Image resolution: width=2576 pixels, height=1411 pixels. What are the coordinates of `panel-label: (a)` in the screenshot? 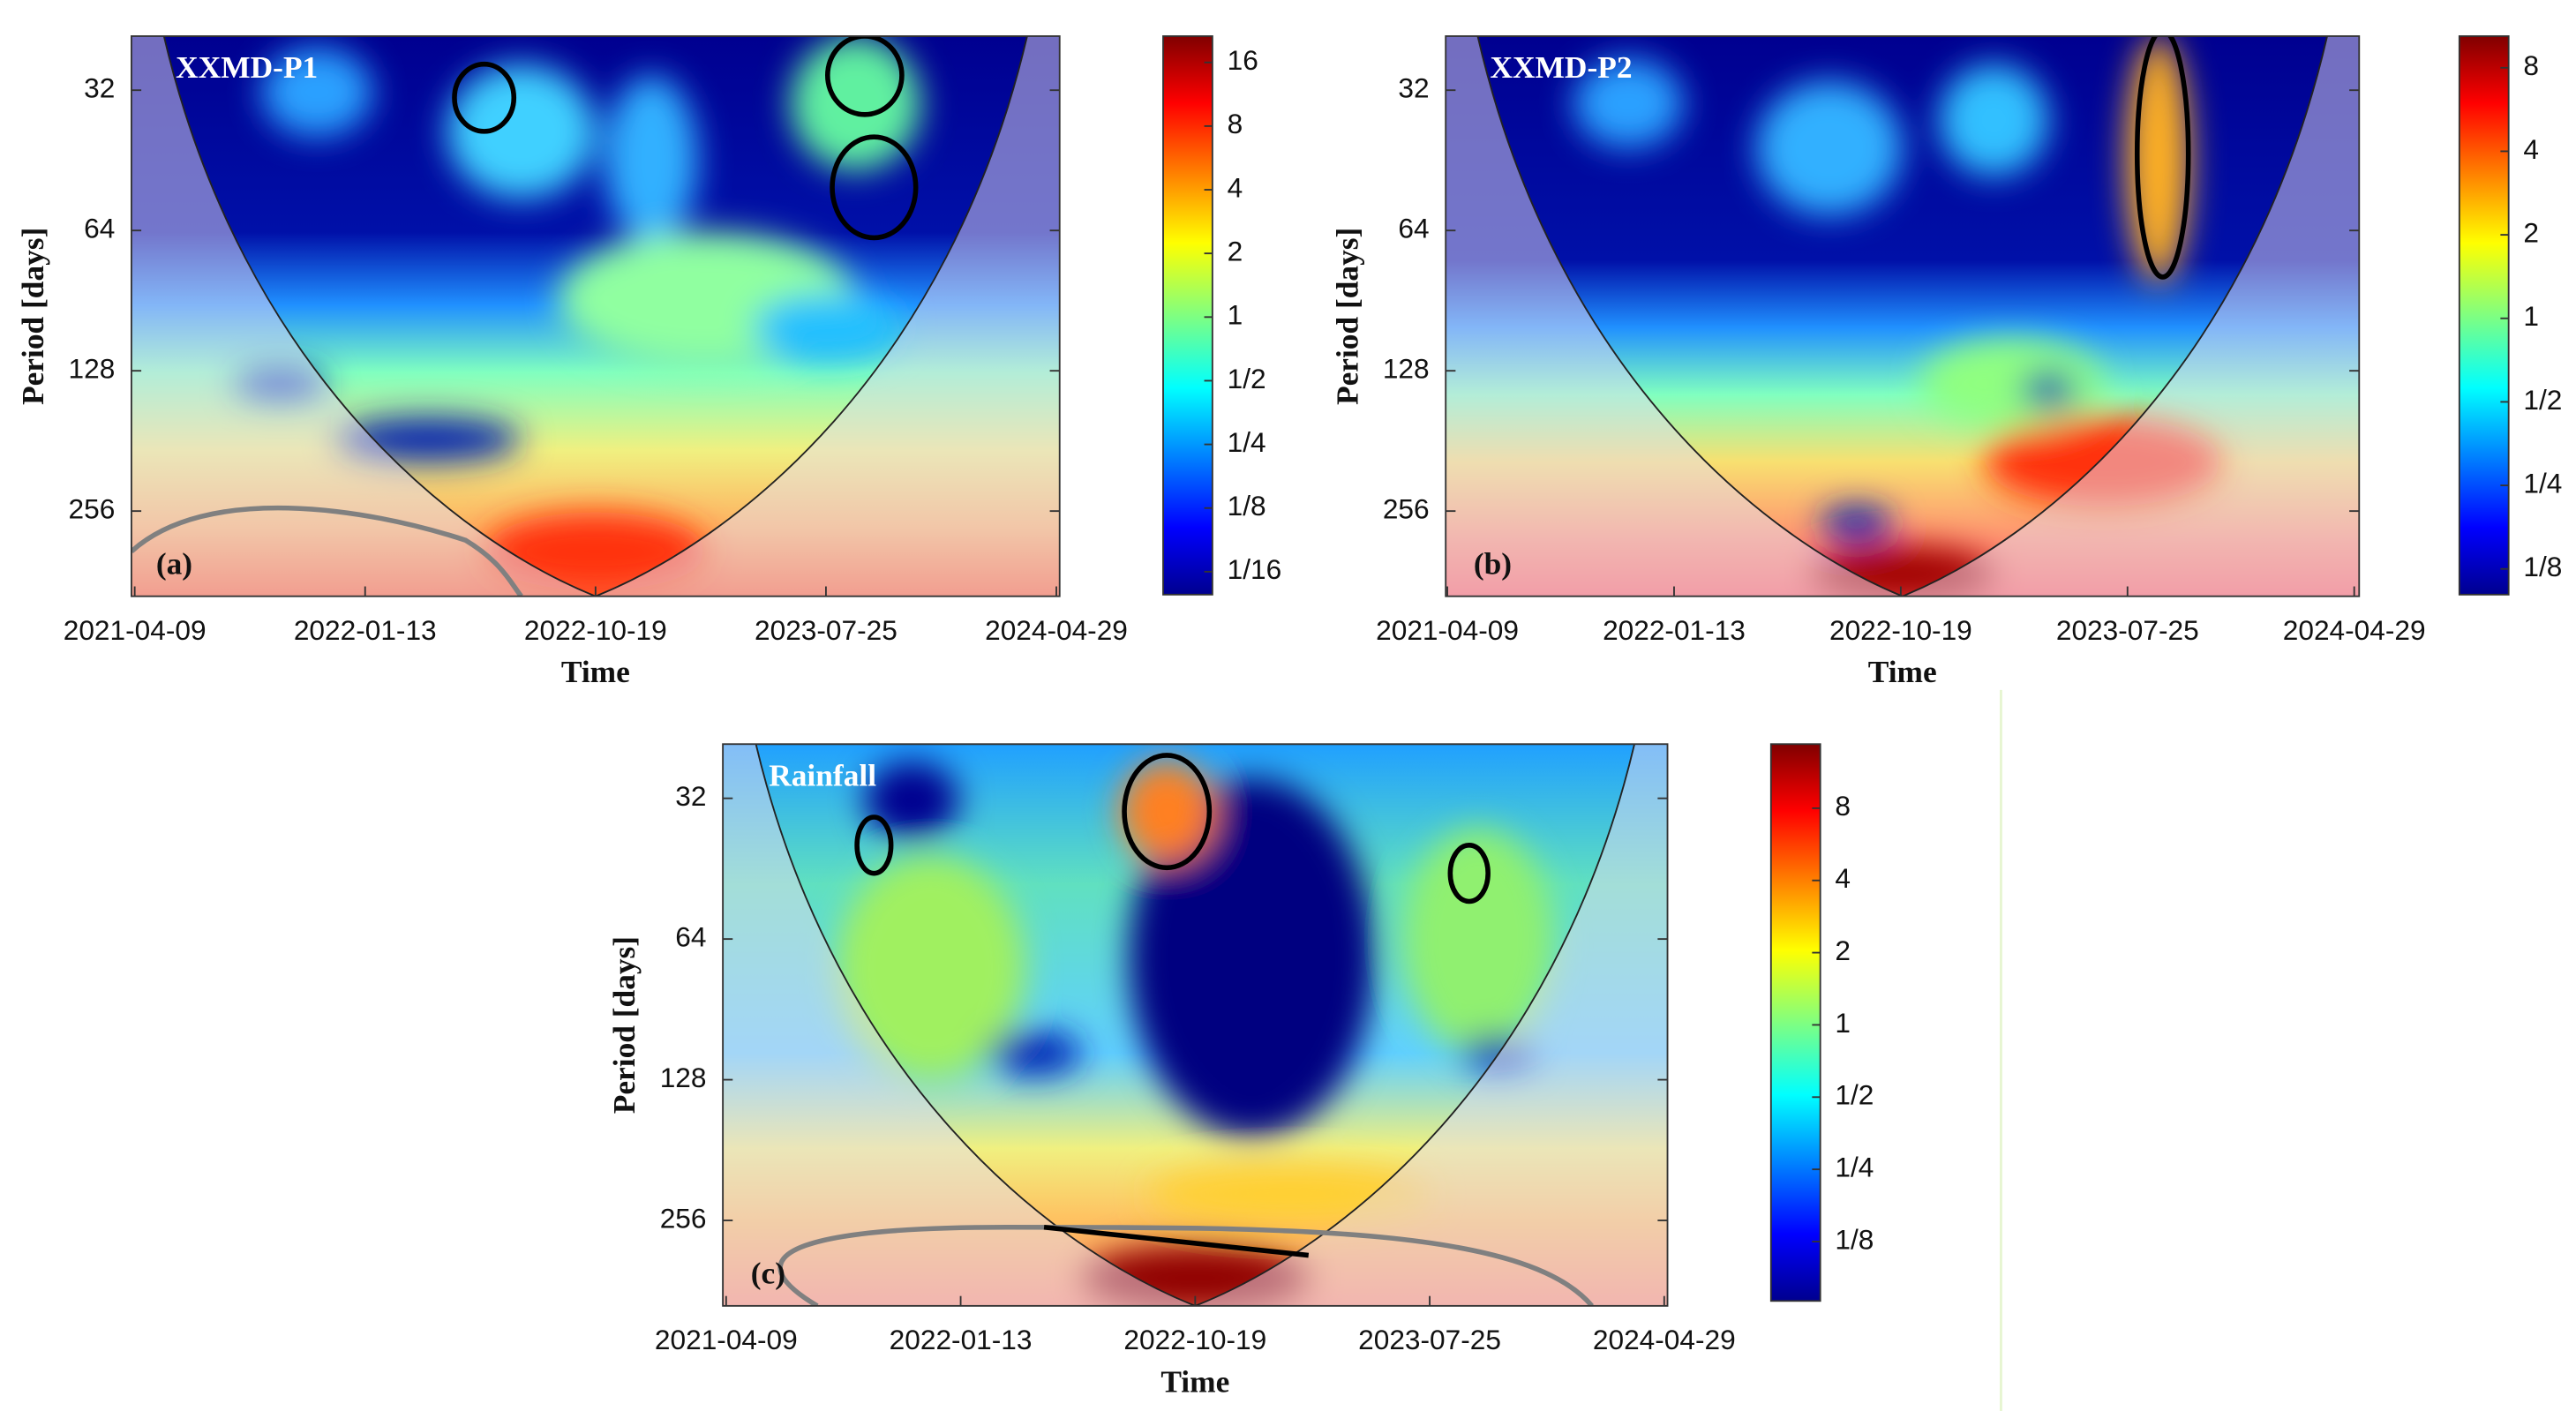 It's located at (174, 563).